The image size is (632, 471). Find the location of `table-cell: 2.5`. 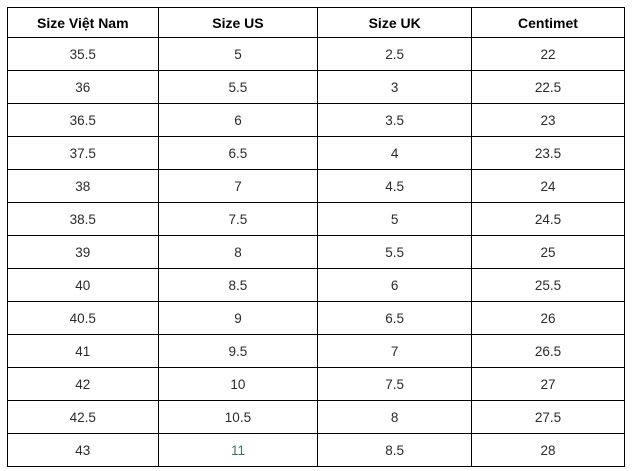

table-cell: 2.5 is located at coordinates (394, 54).